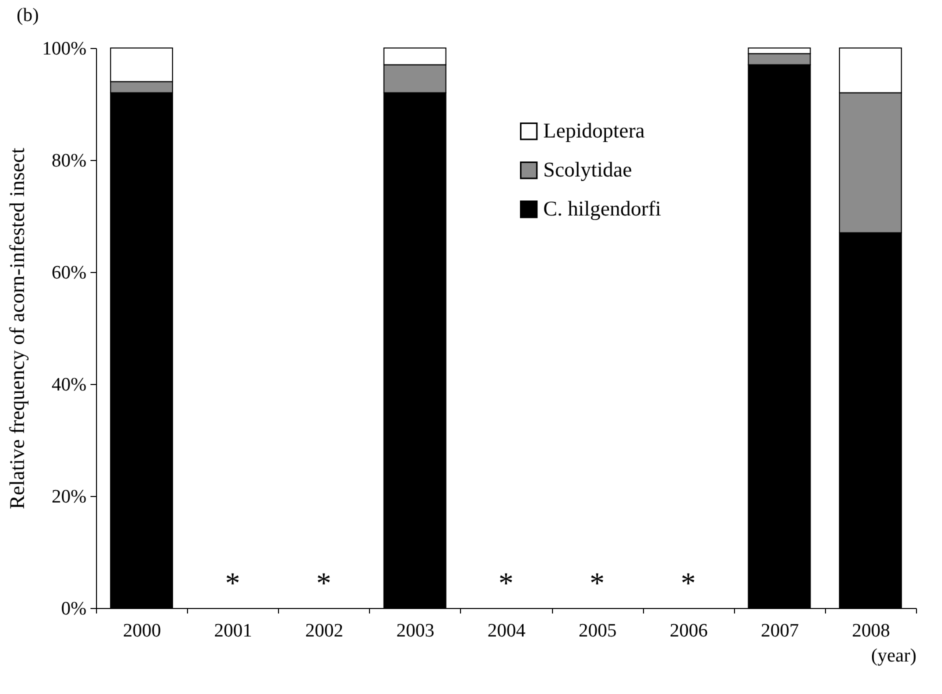  I want to click on x-tick-label: 2008, so click(871, 631).